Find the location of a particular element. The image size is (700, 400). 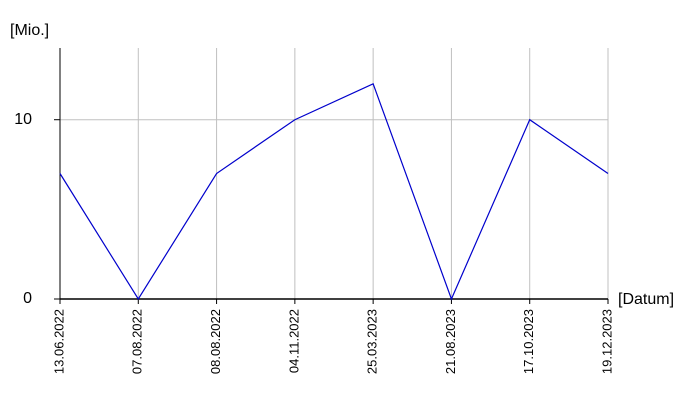

x-tick-label: 13.06.2022 is located at coordinates (58, 341).